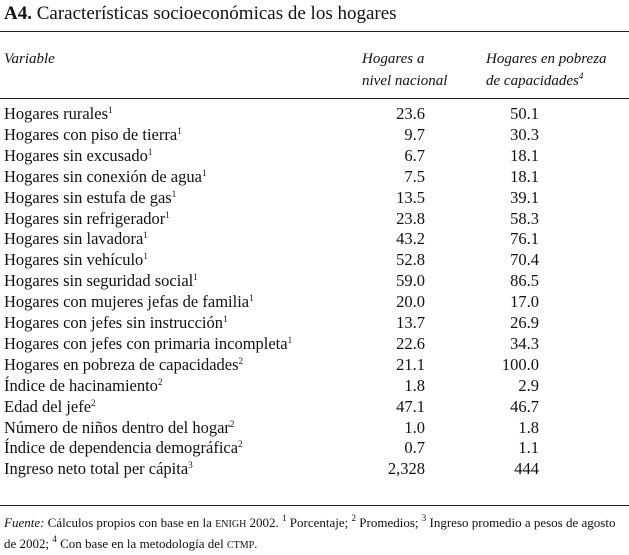 This screenshot has height=555, width=629. I want to click on variable: Hogares rurales1, so click(58, 113).